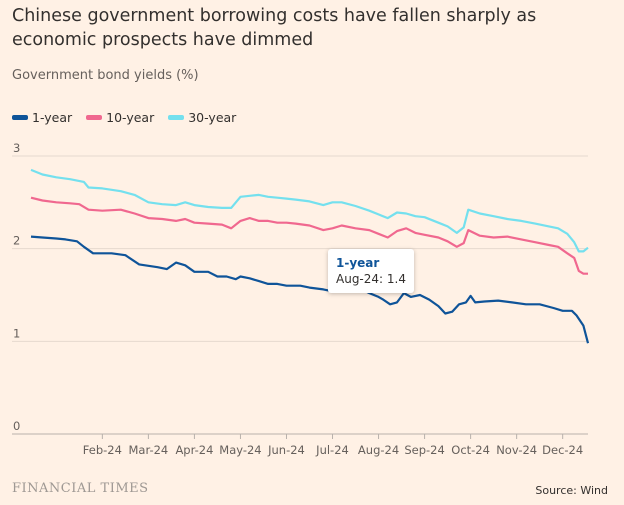 Image resolution: width=624 pixels, height=505 pixels. Describe the element at coordinates (16, 426) in the screenshot. I see `y-tick-label: 0` at that location.